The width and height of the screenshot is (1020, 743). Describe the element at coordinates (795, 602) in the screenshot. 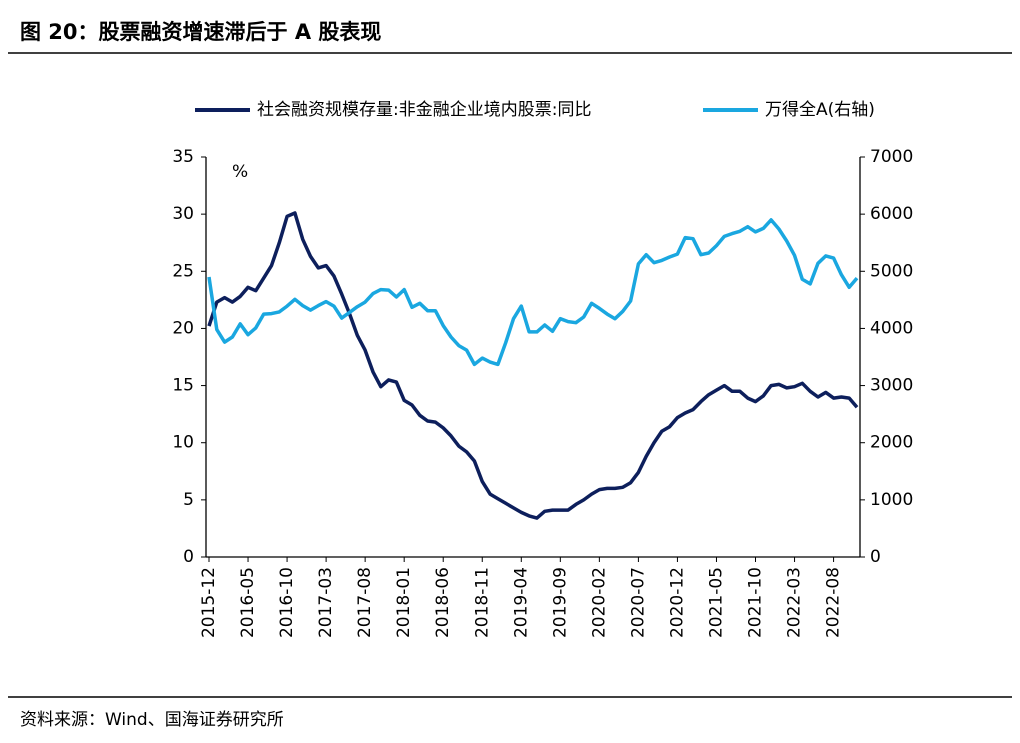

I see `x-tick-label: 2022-03` at that location.